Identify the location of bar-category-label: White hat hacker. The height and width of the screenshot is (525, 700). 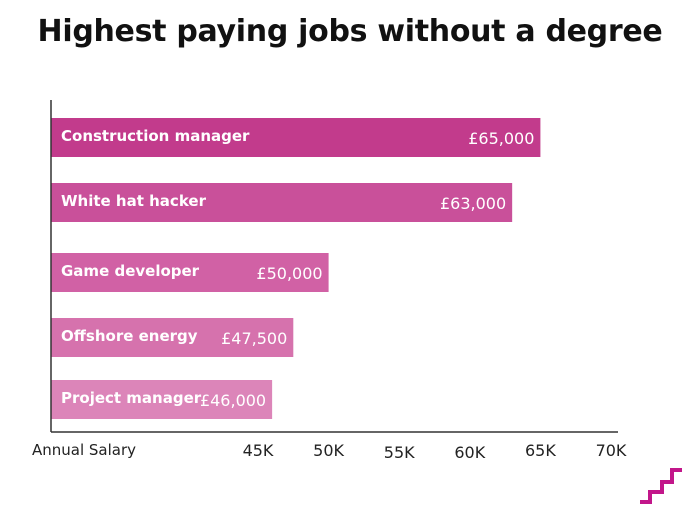
(134, 201).